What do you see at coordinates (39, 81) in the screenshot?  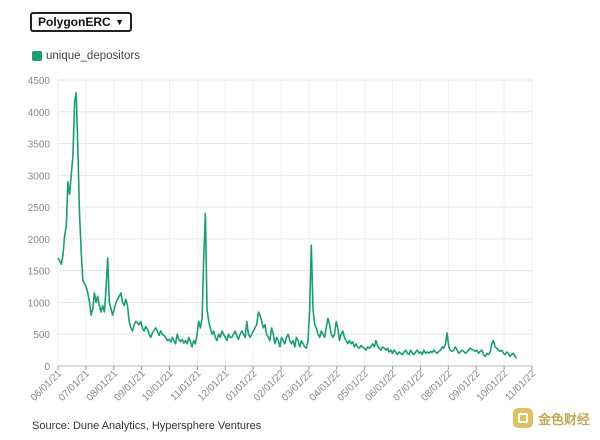 I see `y-tick-label: 4500` at bounding box center [39, 81].